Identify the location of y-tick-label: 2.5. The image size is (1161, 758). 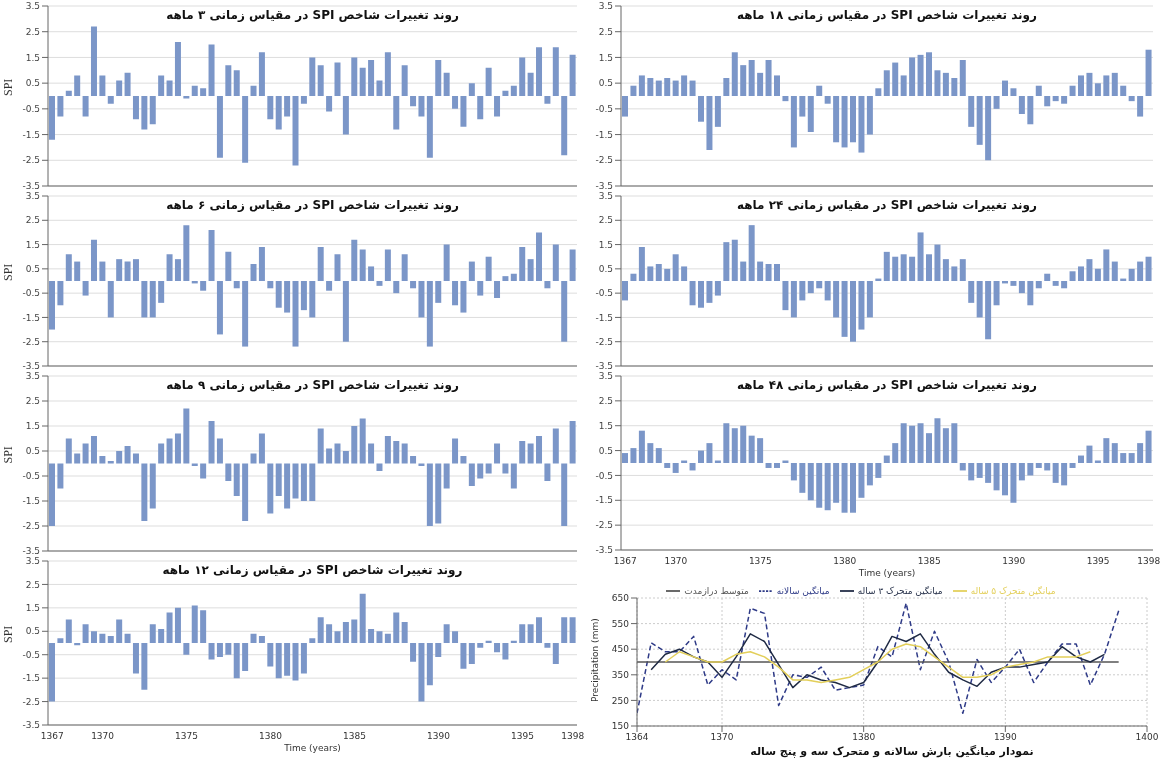
(605, 31).